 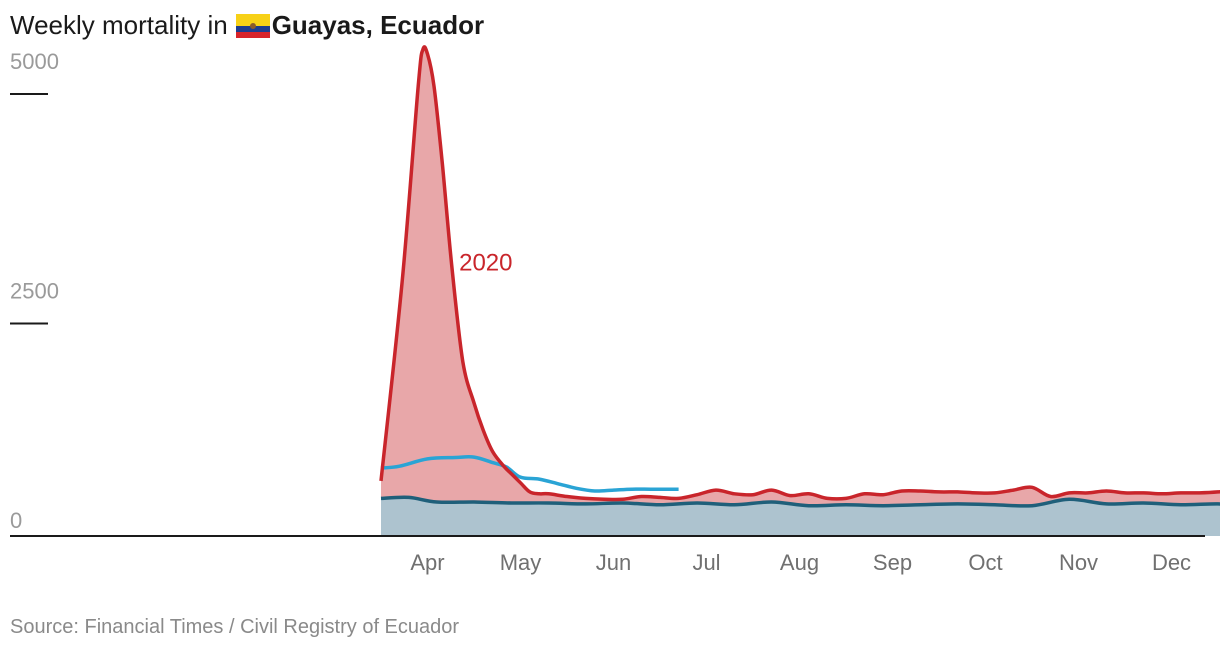 I want to click on chart-title: Weekly mortality in Guayas, Ecuador, so click(x=247, y=25).